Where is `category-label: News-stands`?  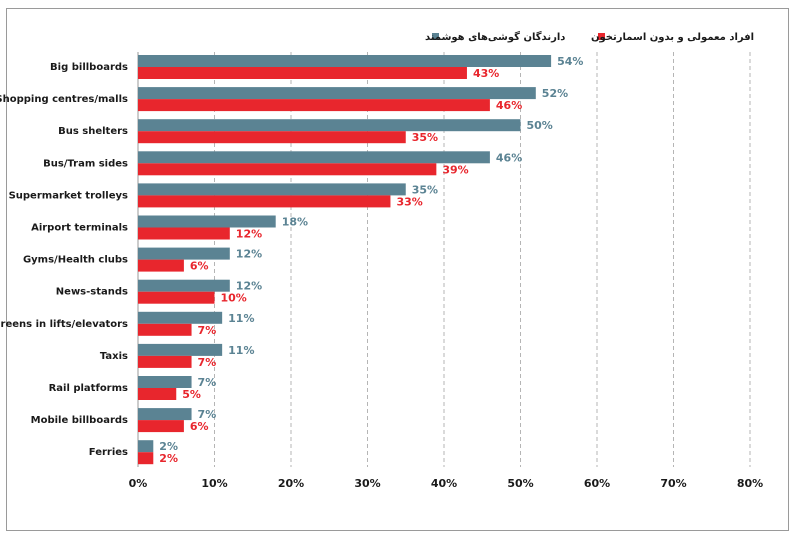 category-label: News-stands is located at coordinates (92, 292).